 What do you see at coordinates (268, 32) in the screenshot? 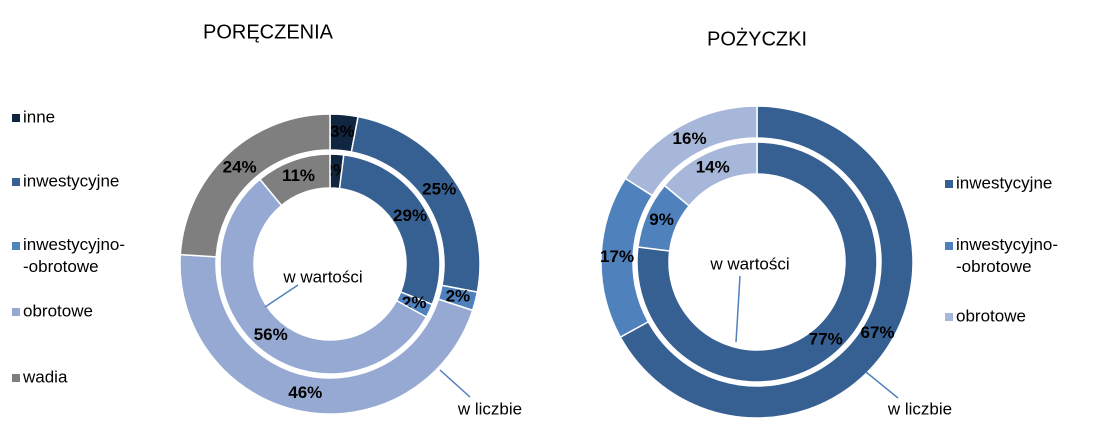
I see `chart-title: PORĘCZENIA` at bounding box center [268, 32].